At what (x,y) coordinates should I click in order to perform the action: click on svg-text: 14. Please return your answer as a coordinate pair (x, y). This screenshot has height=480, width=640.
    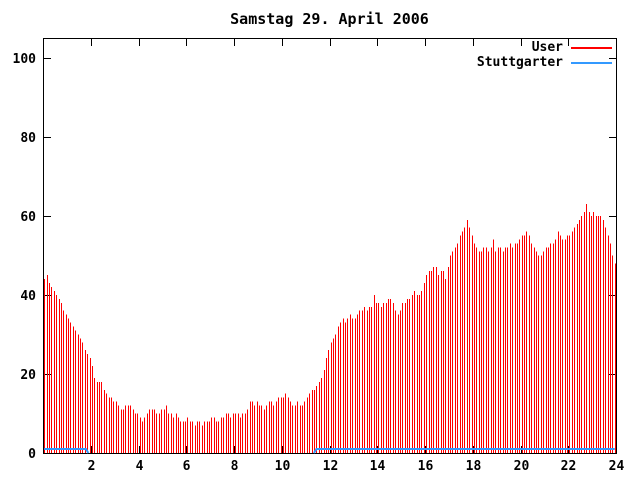
    Looking at the image, I should click on (378, 466).